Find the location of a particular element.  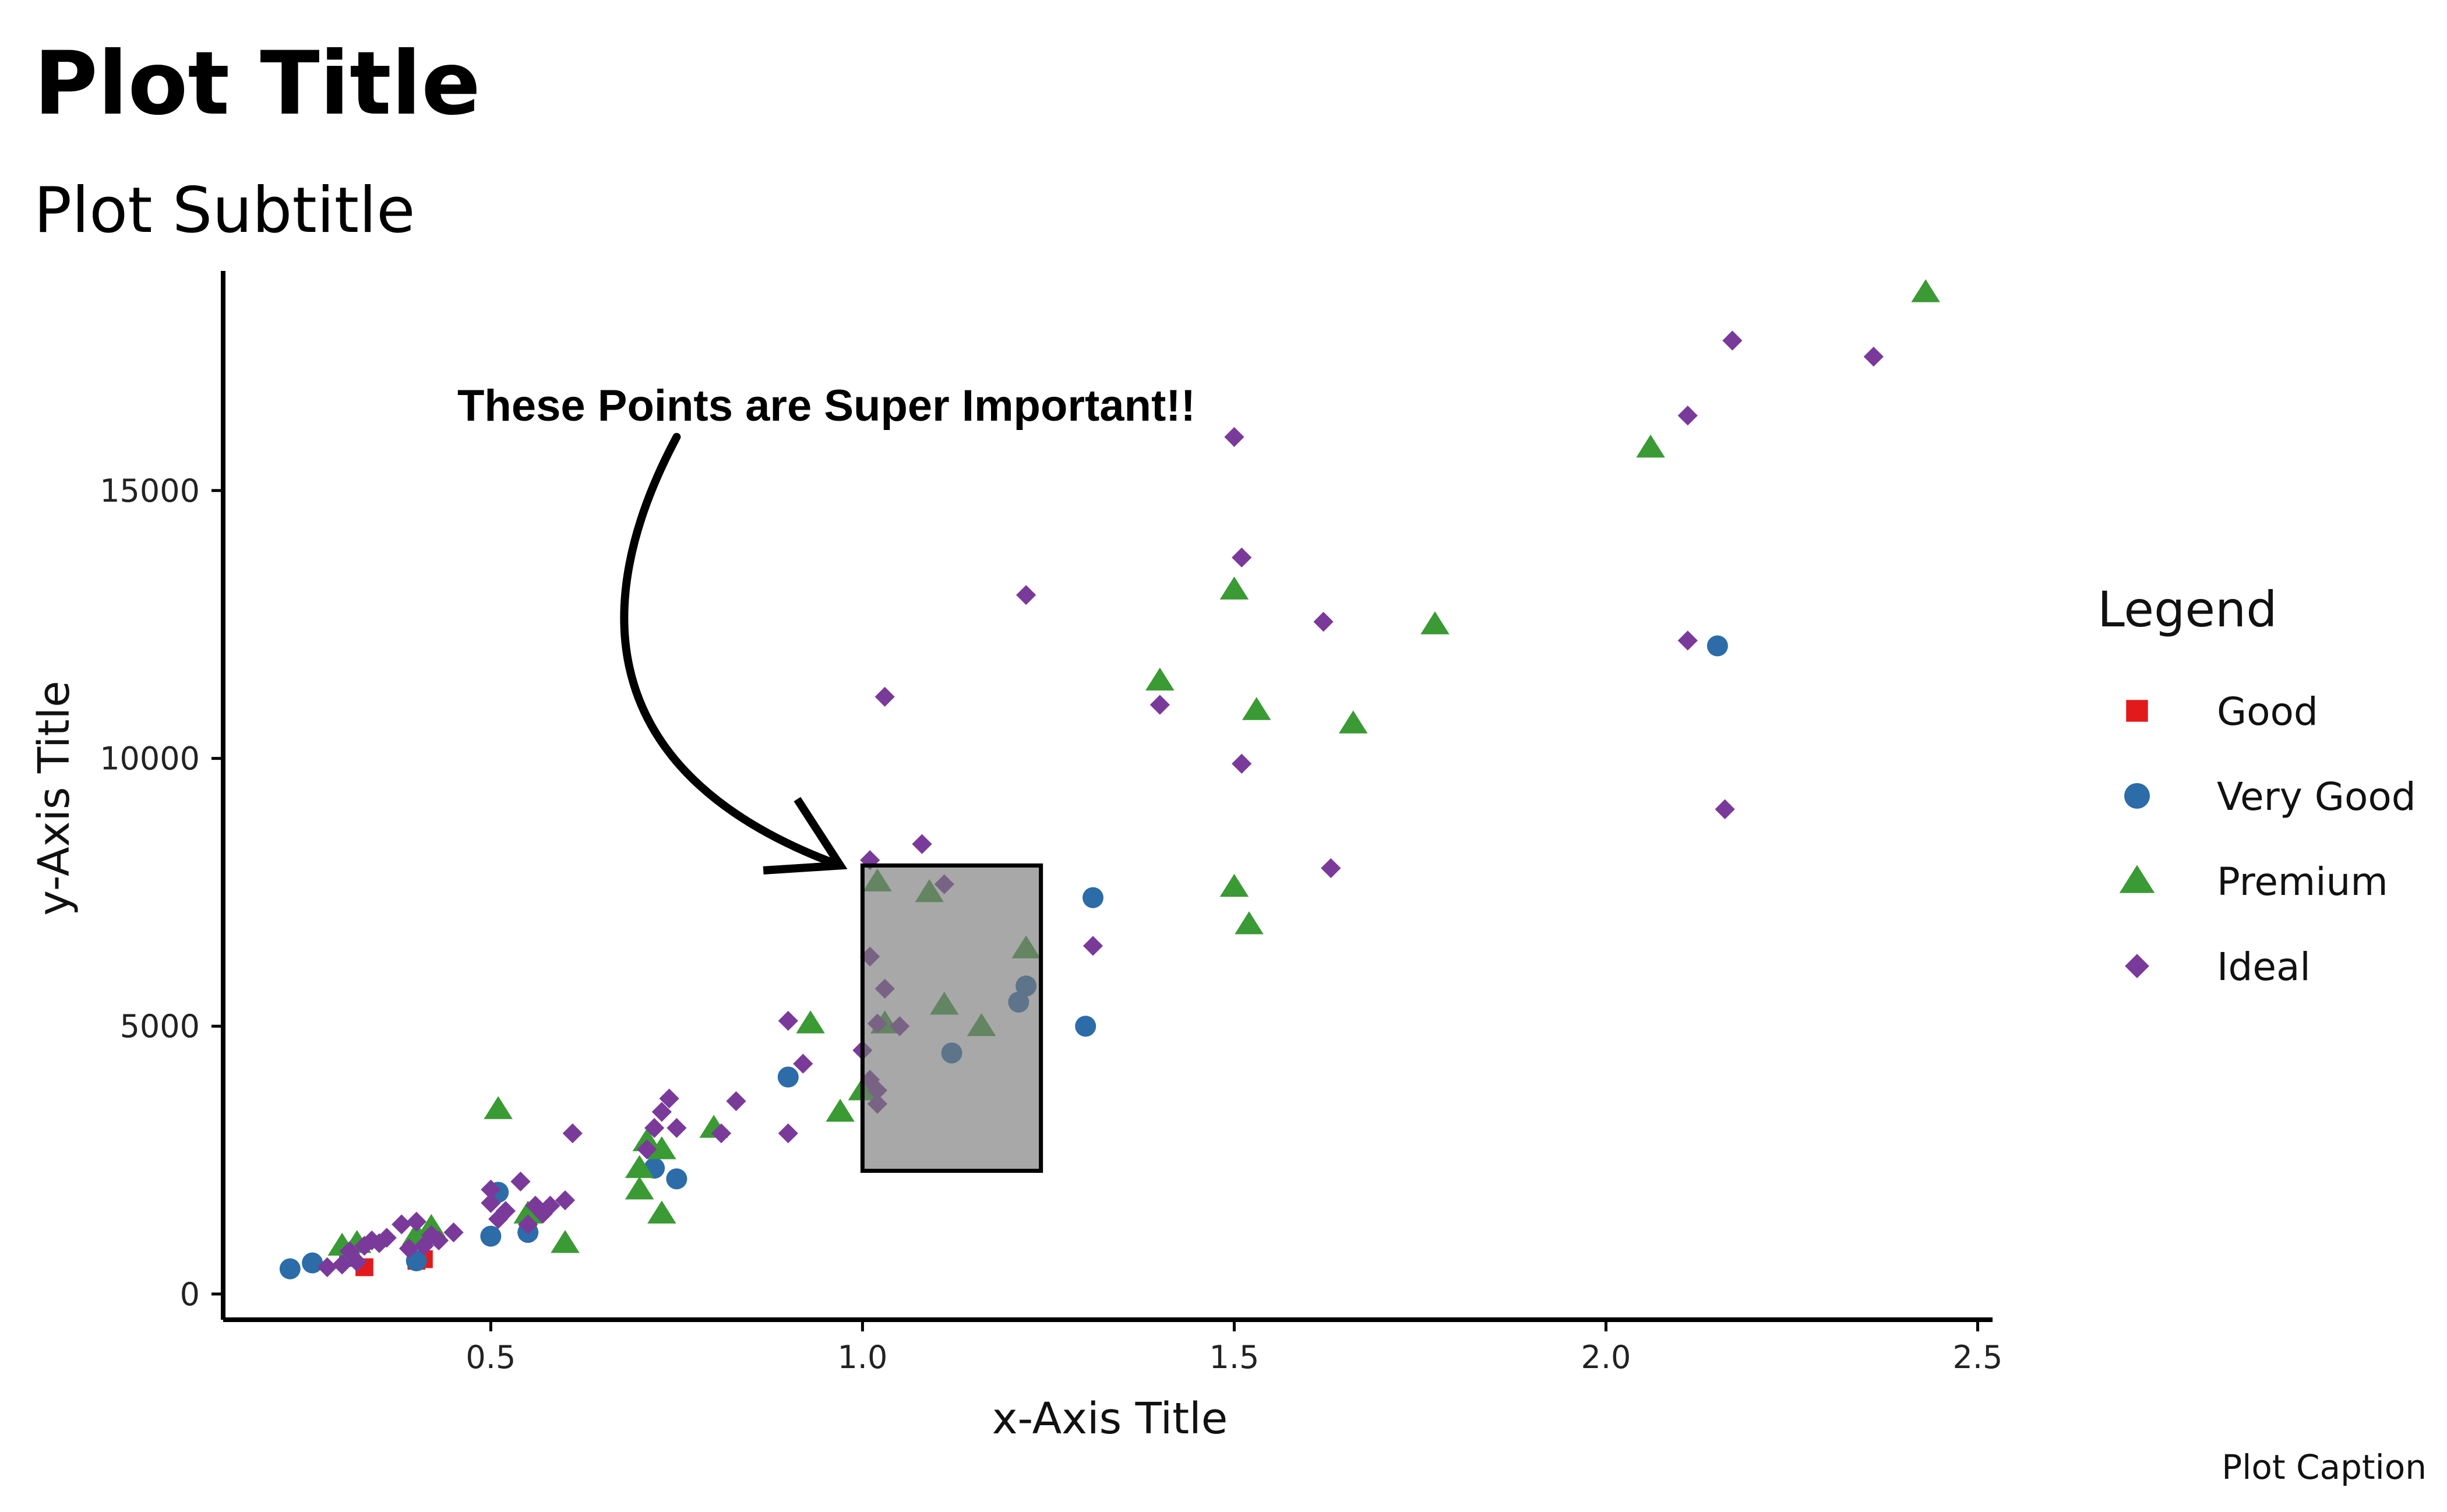

legend-key-circle is located at coordinates (2137, 796).